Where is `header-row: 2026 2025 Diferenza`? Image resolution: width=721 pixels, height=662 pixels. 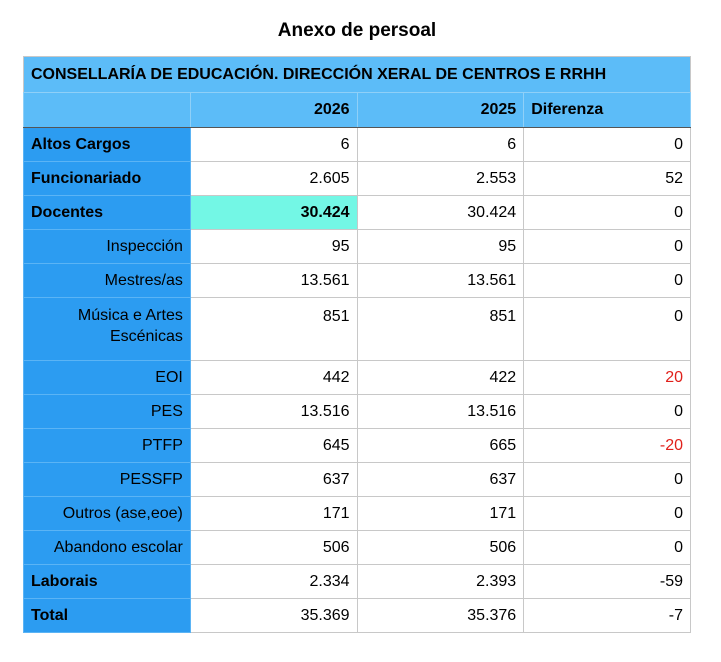 header-row: 2026 2025 Diferenza is located at coordinates (357, 110).